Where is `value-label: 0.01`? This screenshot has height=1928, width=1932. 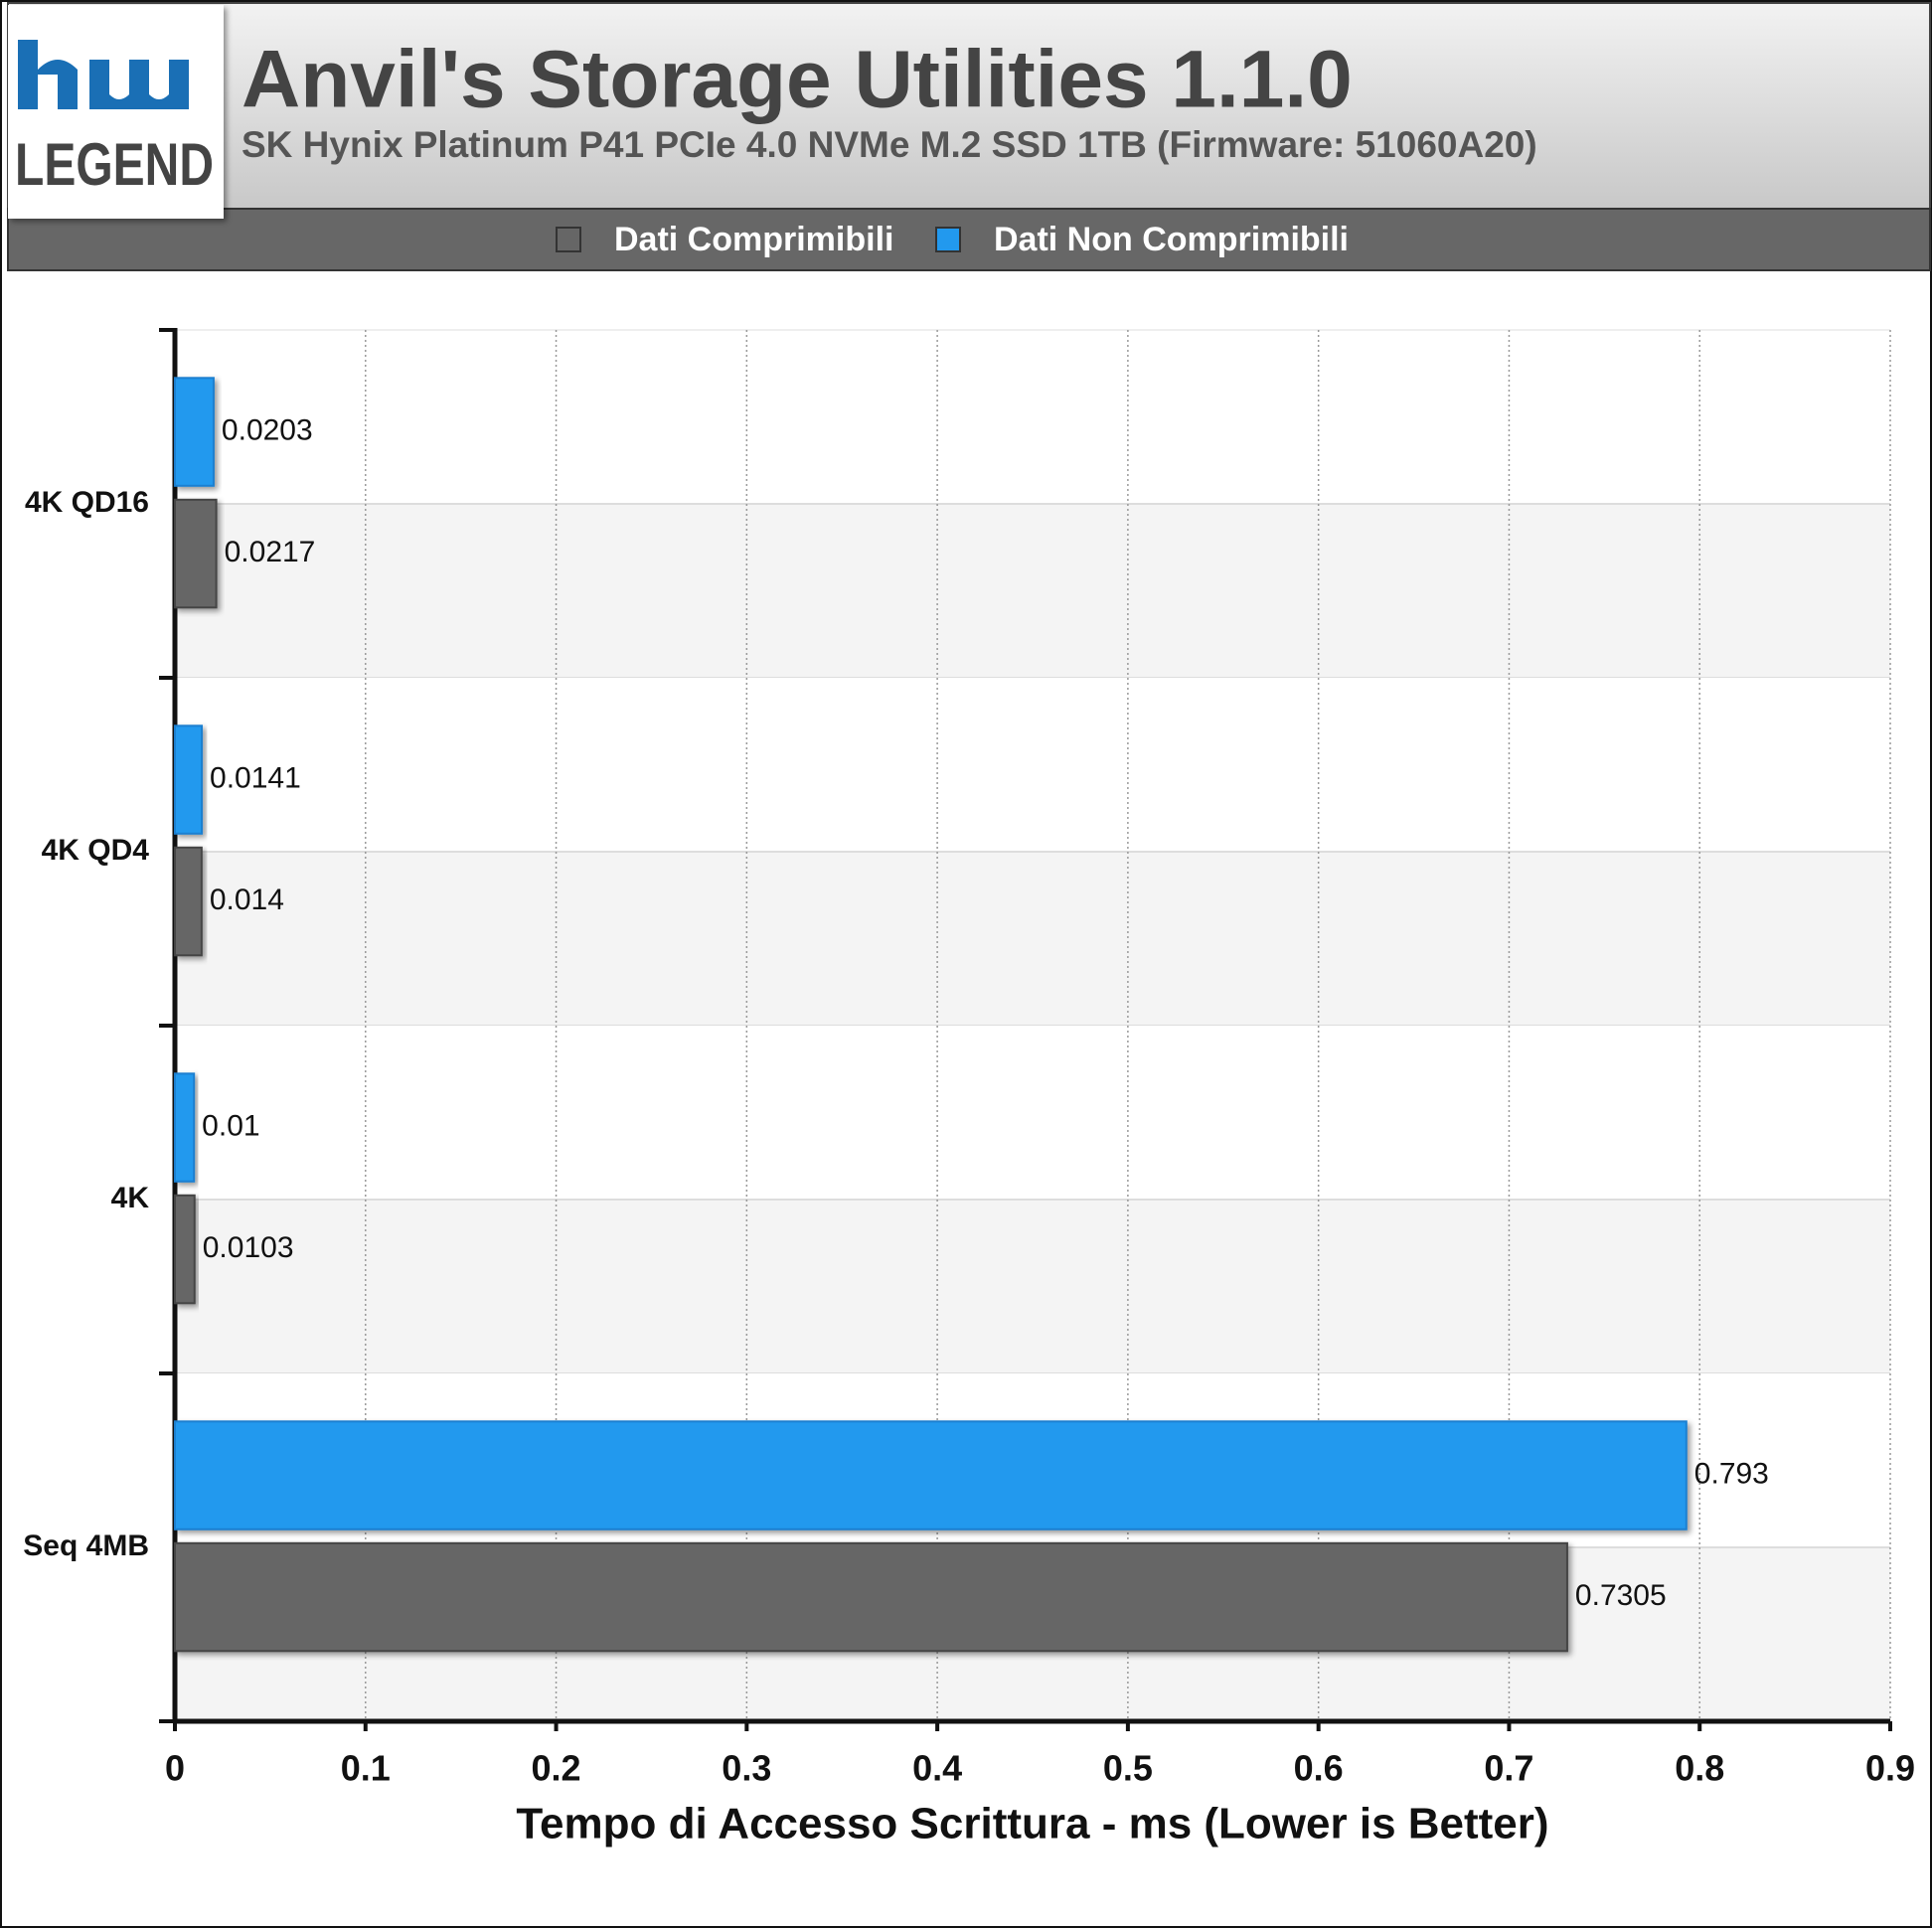
value-label: 0.01 is located at coordinates (230, 1125).